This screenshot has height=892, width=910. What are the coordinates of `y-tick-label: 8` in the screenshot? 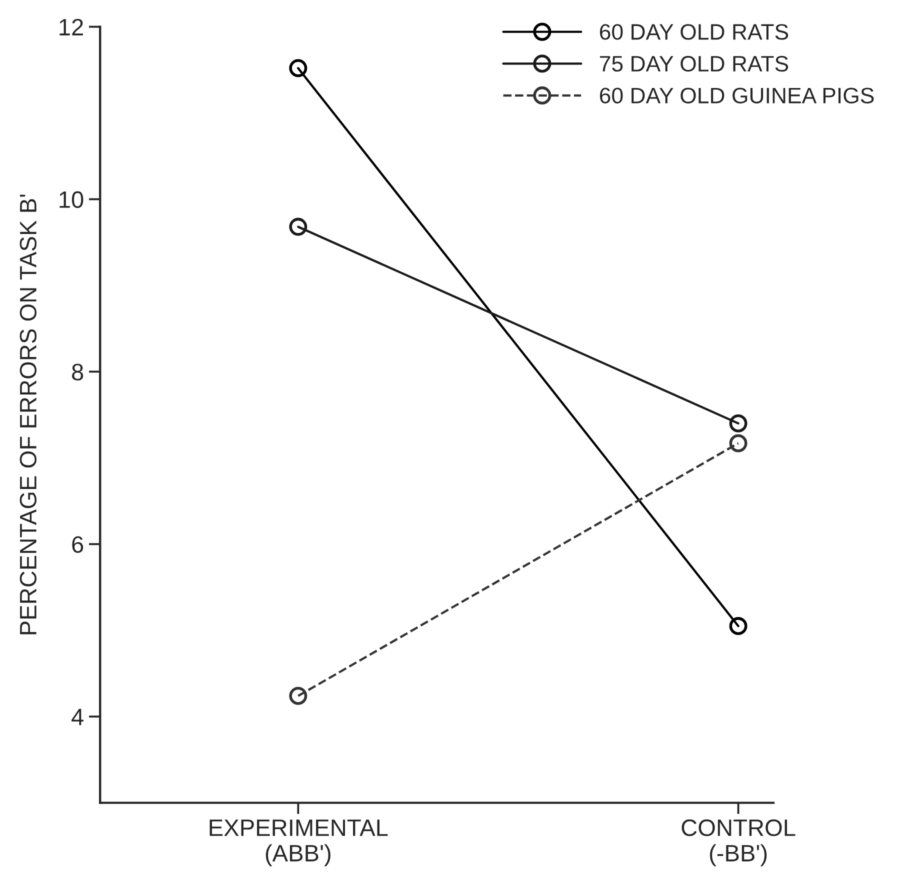 It's located at (78, 372).